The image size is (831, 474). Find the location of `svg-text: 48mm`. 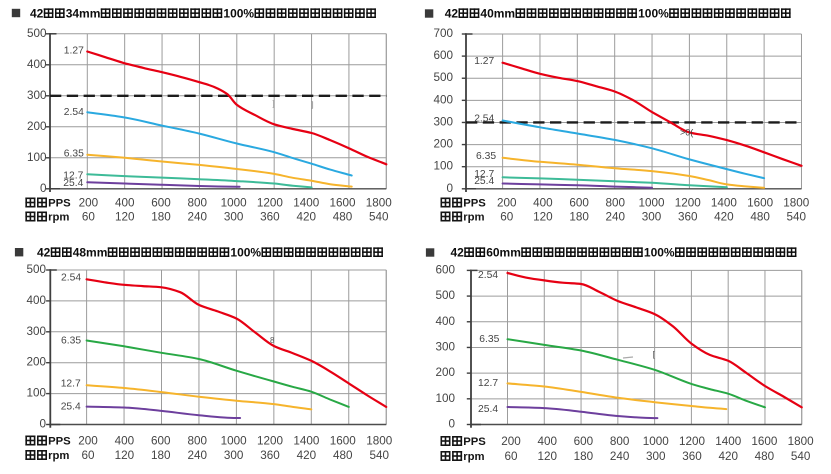

svg-text: 48mm is located at coordinates (90, 252).